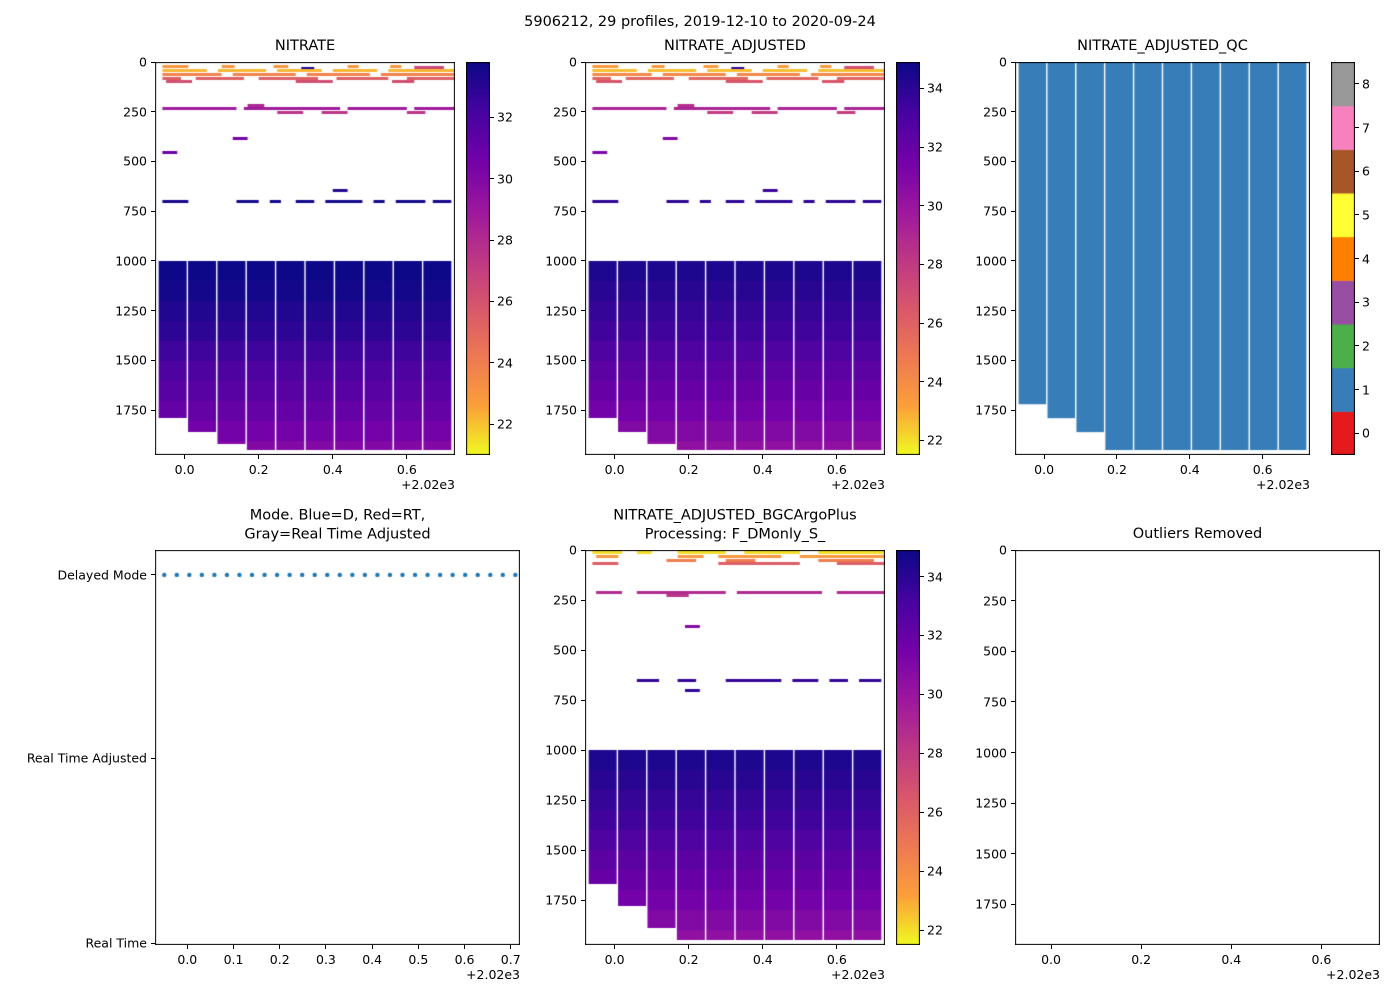 The height and width of the screenshot is (1000, 1400). Describe the element at coordinates (1366, 84) in the screenshot. I see `tick-label: 8` at that location.